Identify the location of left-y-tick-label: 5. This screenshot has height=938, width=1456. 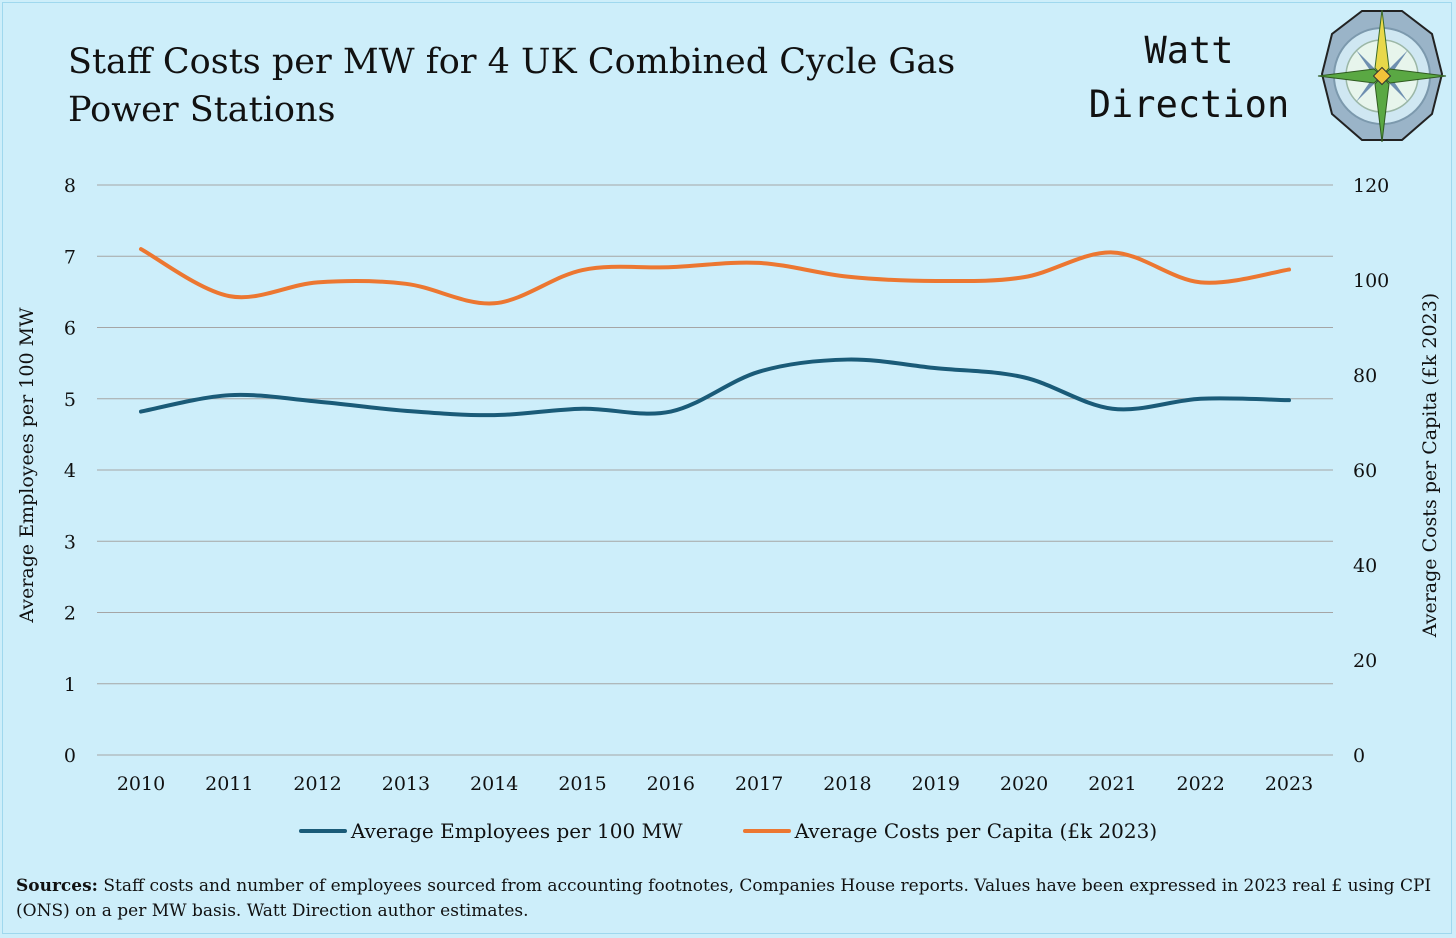
(70, 400).